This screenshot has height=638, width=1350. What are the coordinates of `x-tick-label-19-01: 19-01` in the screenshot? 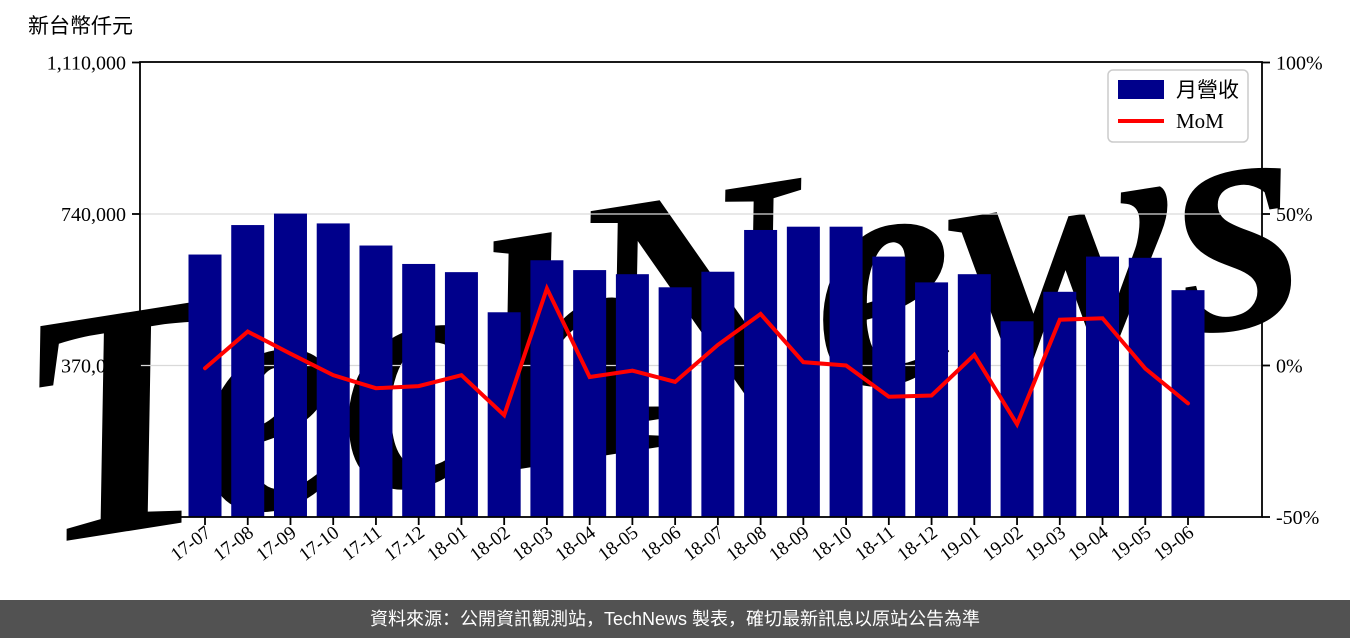 It's located at (960, 543).